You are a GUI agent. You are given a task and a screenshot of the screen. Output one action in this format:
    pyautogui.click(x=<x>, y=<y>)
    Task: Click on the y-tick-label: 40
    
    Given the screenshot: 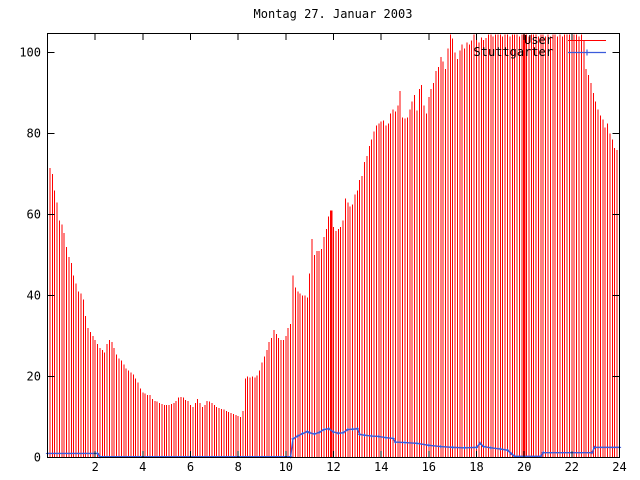 What is the action you would take?
    pyautogui.click(x=34, y=296)
    